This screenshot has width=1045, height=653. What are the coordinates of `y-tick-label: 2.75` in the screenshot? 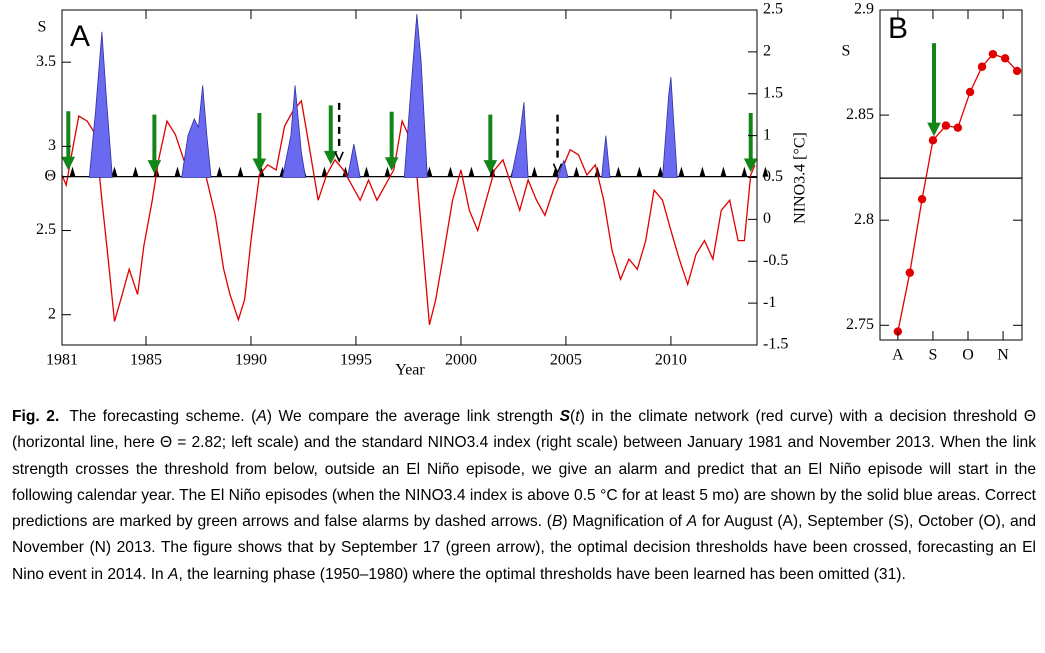 It's located at (860, 324).